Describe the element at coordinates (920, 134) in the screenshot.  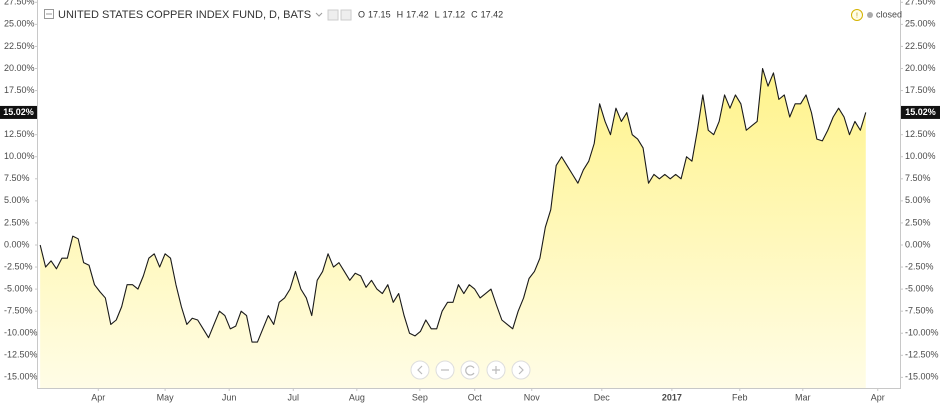
I see `y-tick-label-right: 12.50%` at that location.